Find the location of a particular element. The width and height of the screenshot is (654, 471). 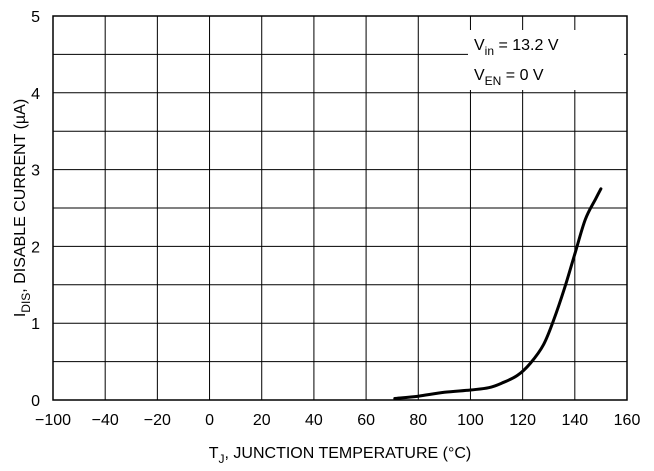

x-tick-label: 160 is located at coordinates (627, 420).